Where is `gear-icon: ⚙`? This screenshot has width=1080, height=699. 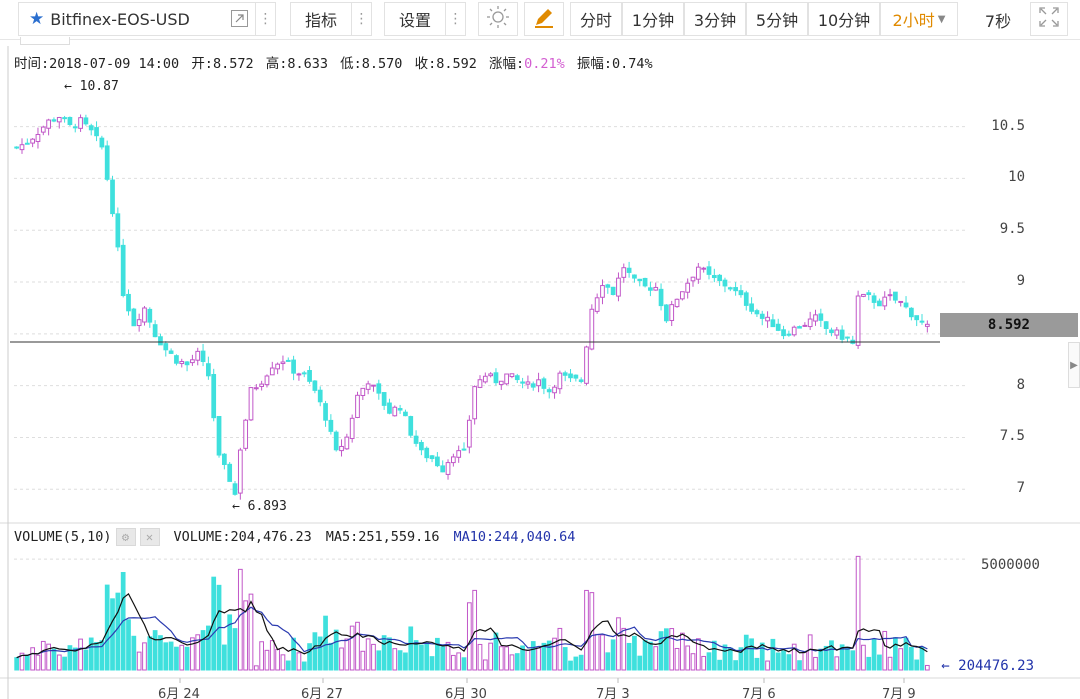
gear-icon: ⚙ is located at coordinates (125, 537).